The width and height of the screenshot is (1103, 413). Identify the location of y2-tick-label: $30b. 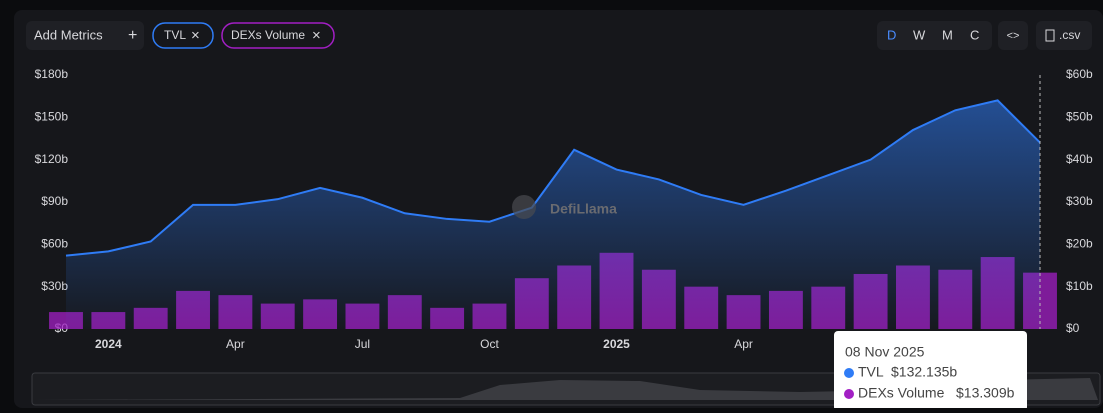
(1079, 201).